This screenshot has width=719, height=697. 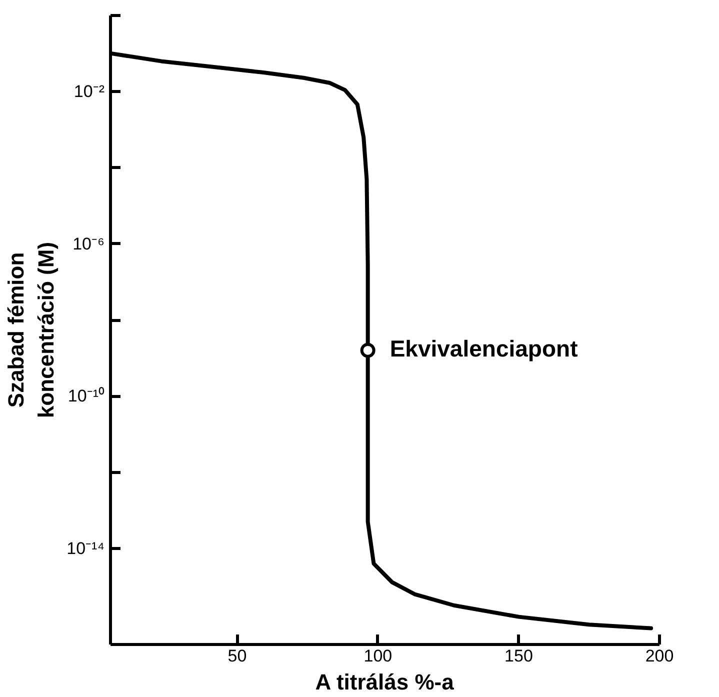 What do you see at coordinates (31, 330) in the screenshot?
I see `y-axis-title: Szabad fémion koncentráció (M)` at bounding box center [31, 330].